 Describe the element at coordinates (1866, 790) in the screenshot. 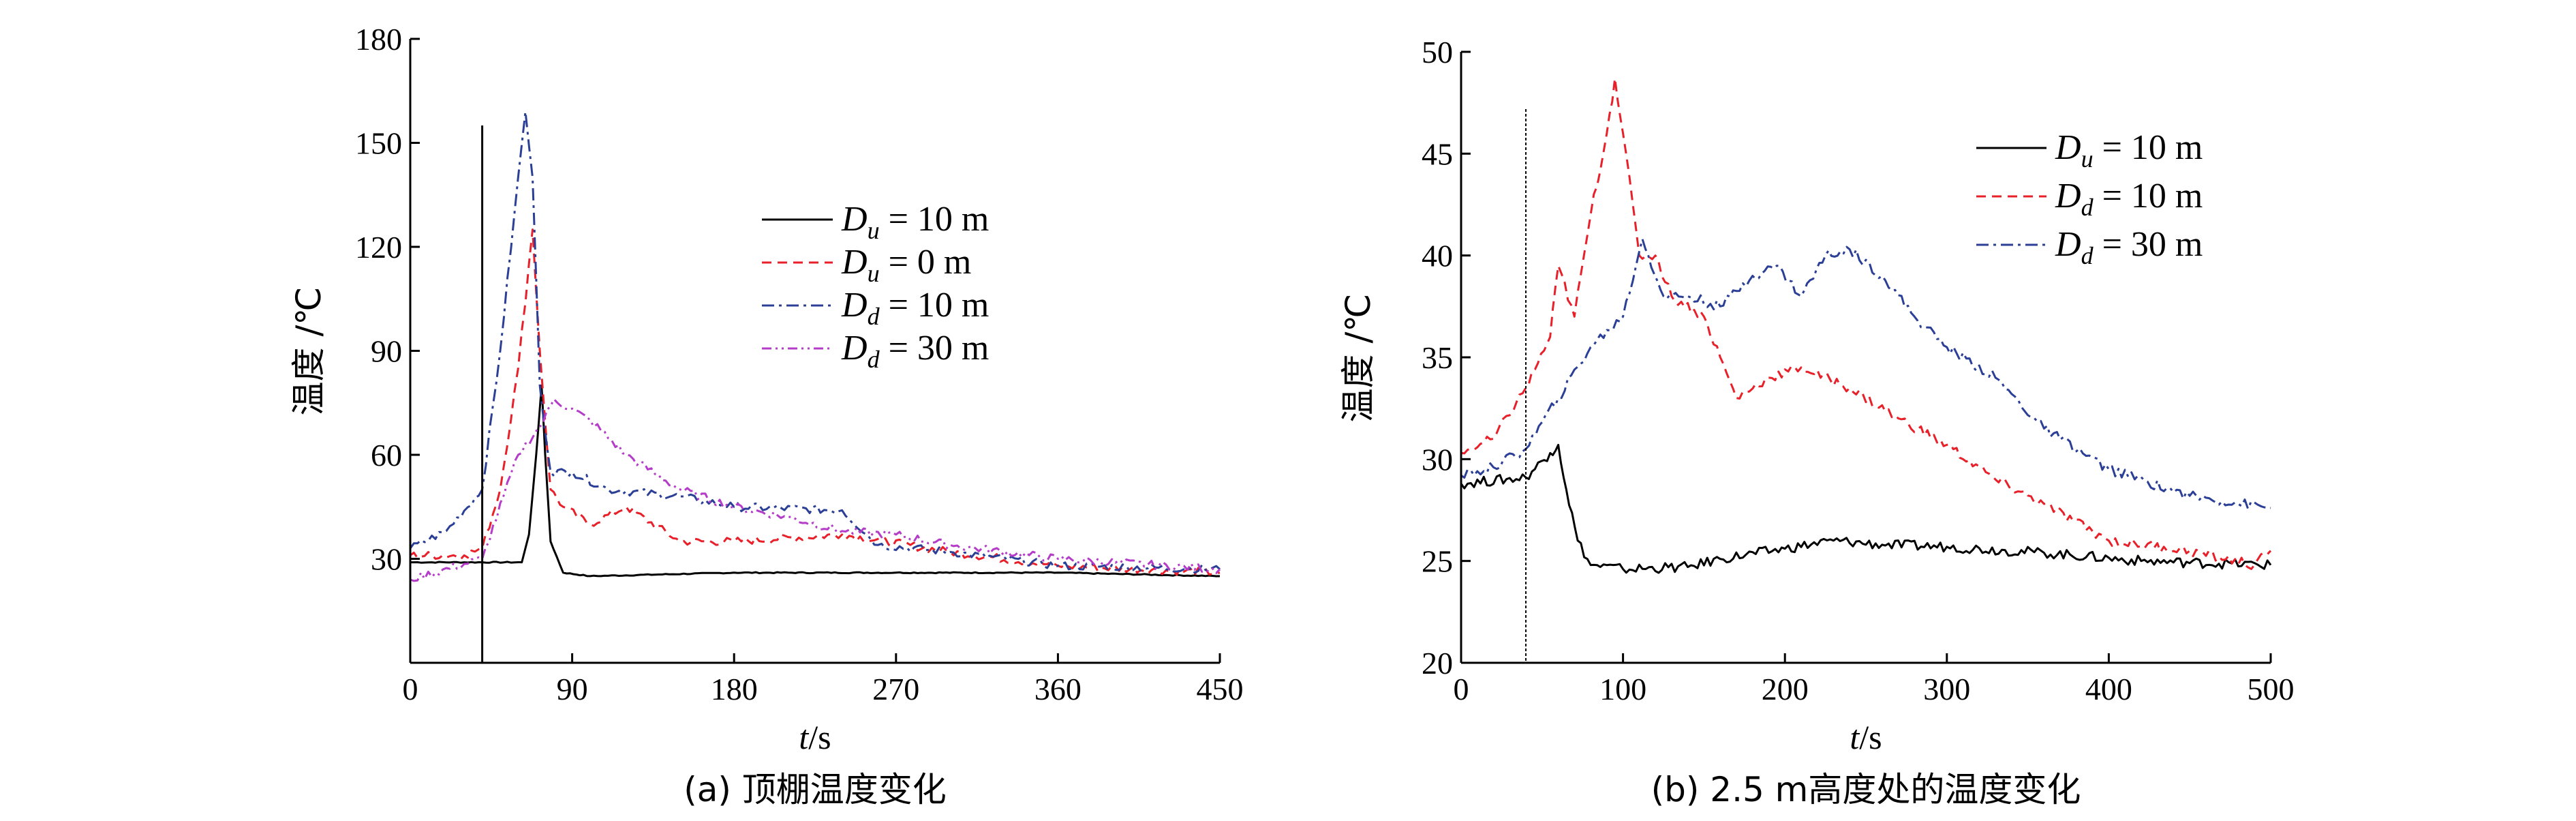

I see `panel-b-caption: (b) 2.5 m高度处的温度变化` at that location.